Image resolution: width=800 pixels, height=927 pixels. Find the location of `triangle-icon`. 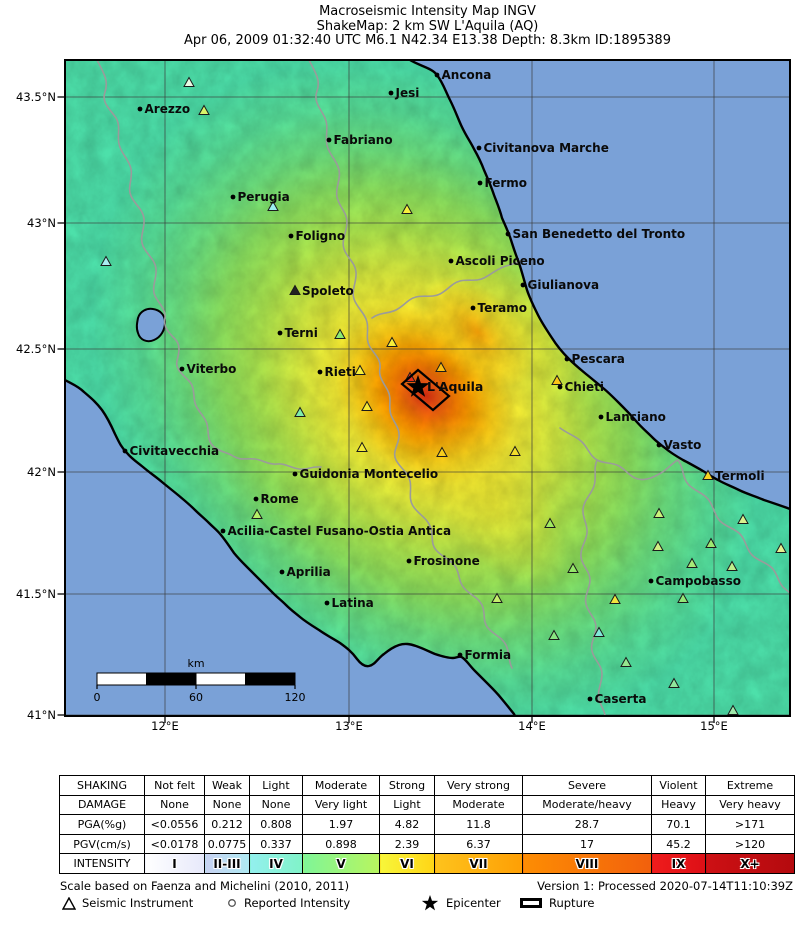

triangle-icon is located at coordinates (69, 903).